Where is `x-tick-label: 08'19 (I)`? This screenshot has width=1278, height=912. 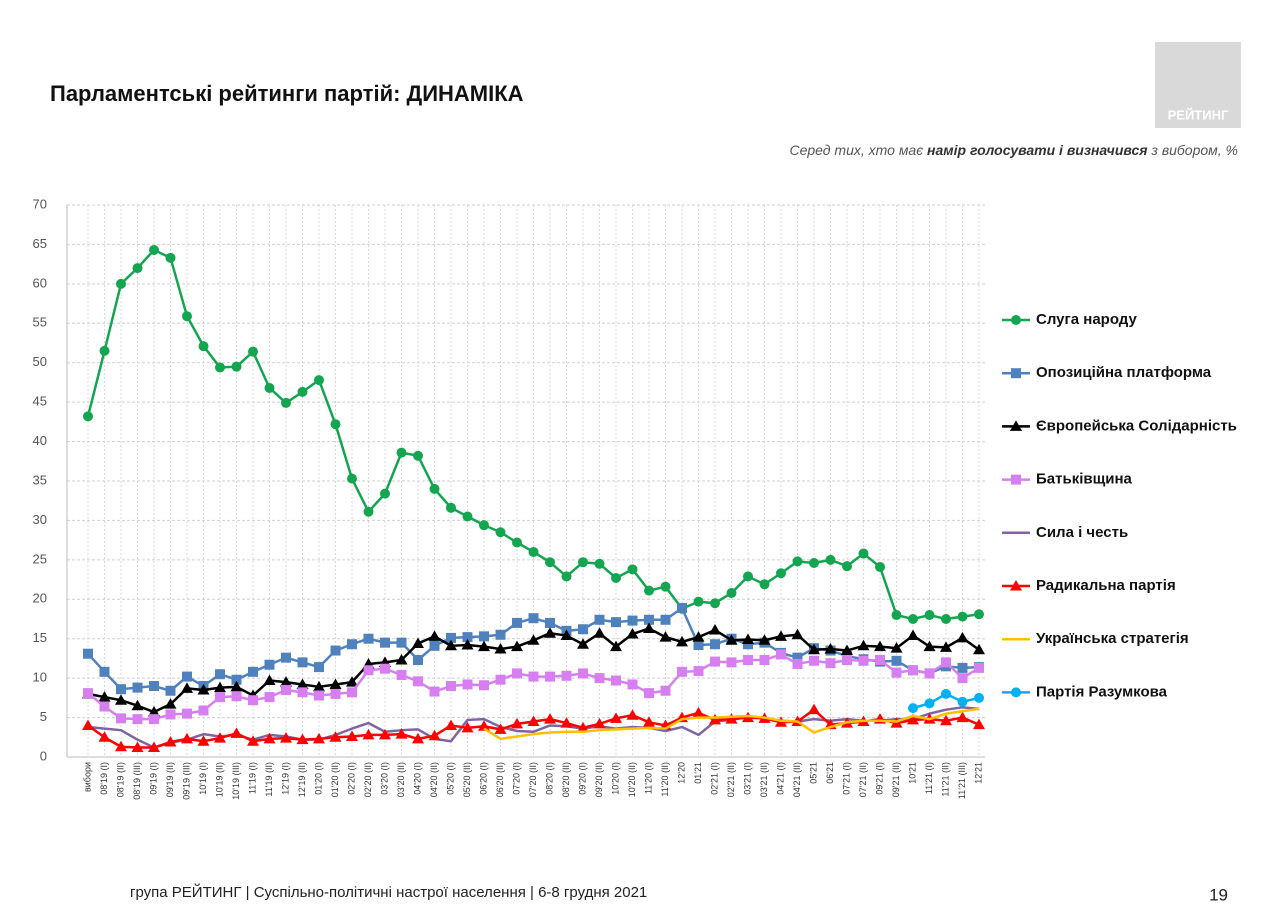
x-tick-label: 08'19 (I) is located at coordinates (104, 778).